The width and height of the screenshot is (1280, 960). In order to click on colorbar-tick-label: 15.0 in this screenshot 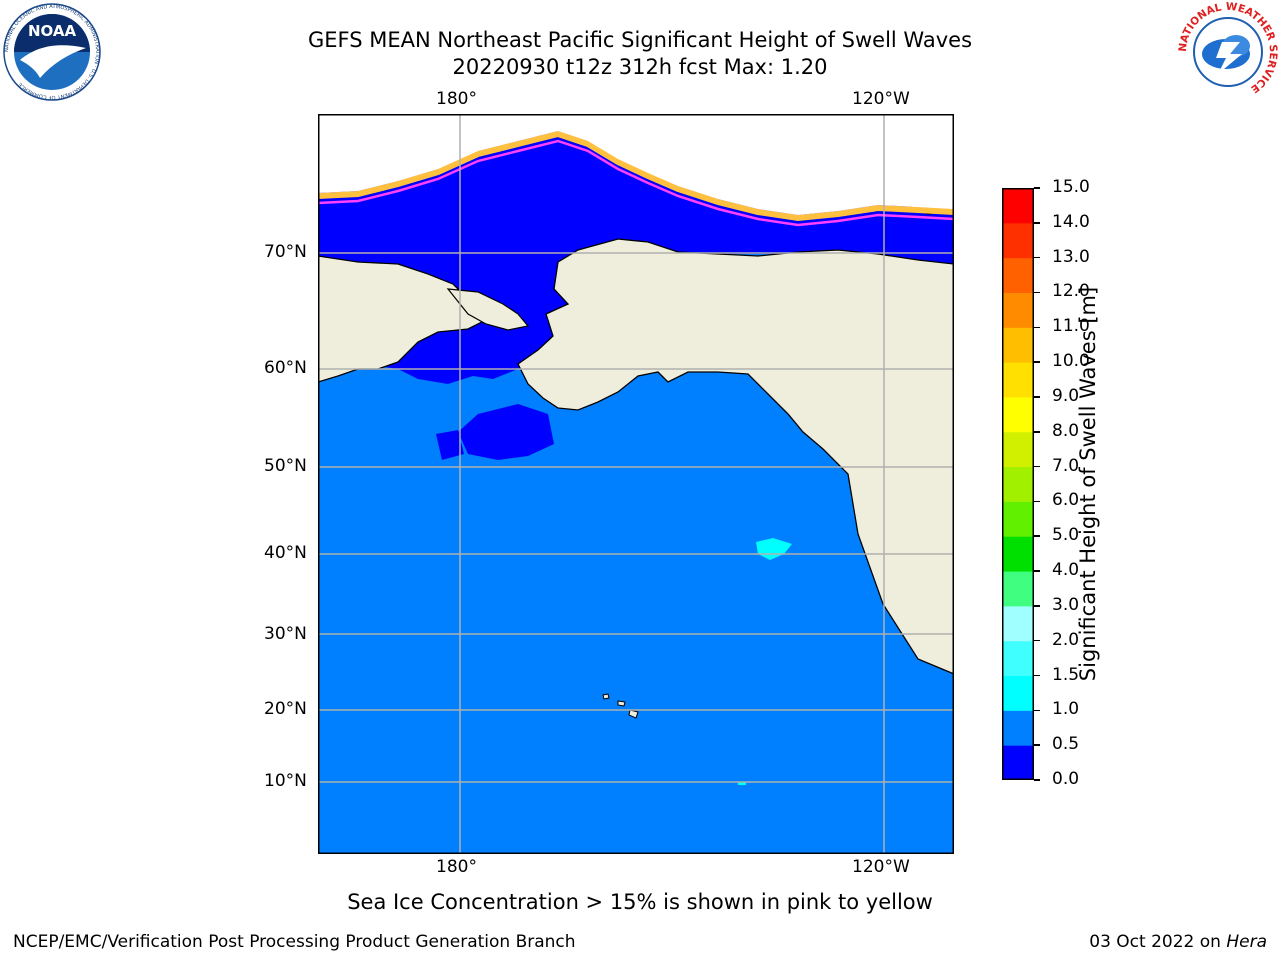, I will do `click(1071, 187)`.